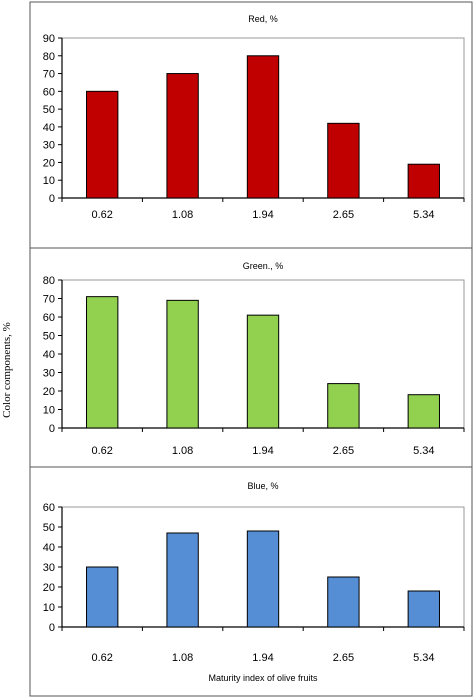 The image size is (474, 698). Describe the element at coordinates (49, 128) in the screenshot. I see `red-y-tick-label: 40` at that location.